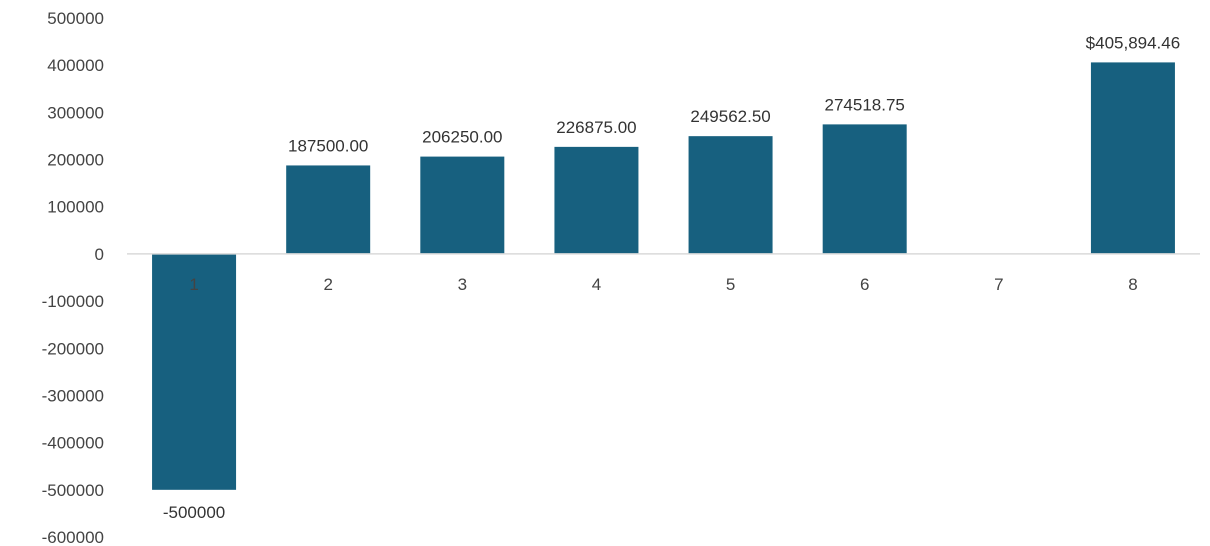  Describe the element at coordinates (865, 104) in the screenshot. I see `data-label: 274518.75` at that location.